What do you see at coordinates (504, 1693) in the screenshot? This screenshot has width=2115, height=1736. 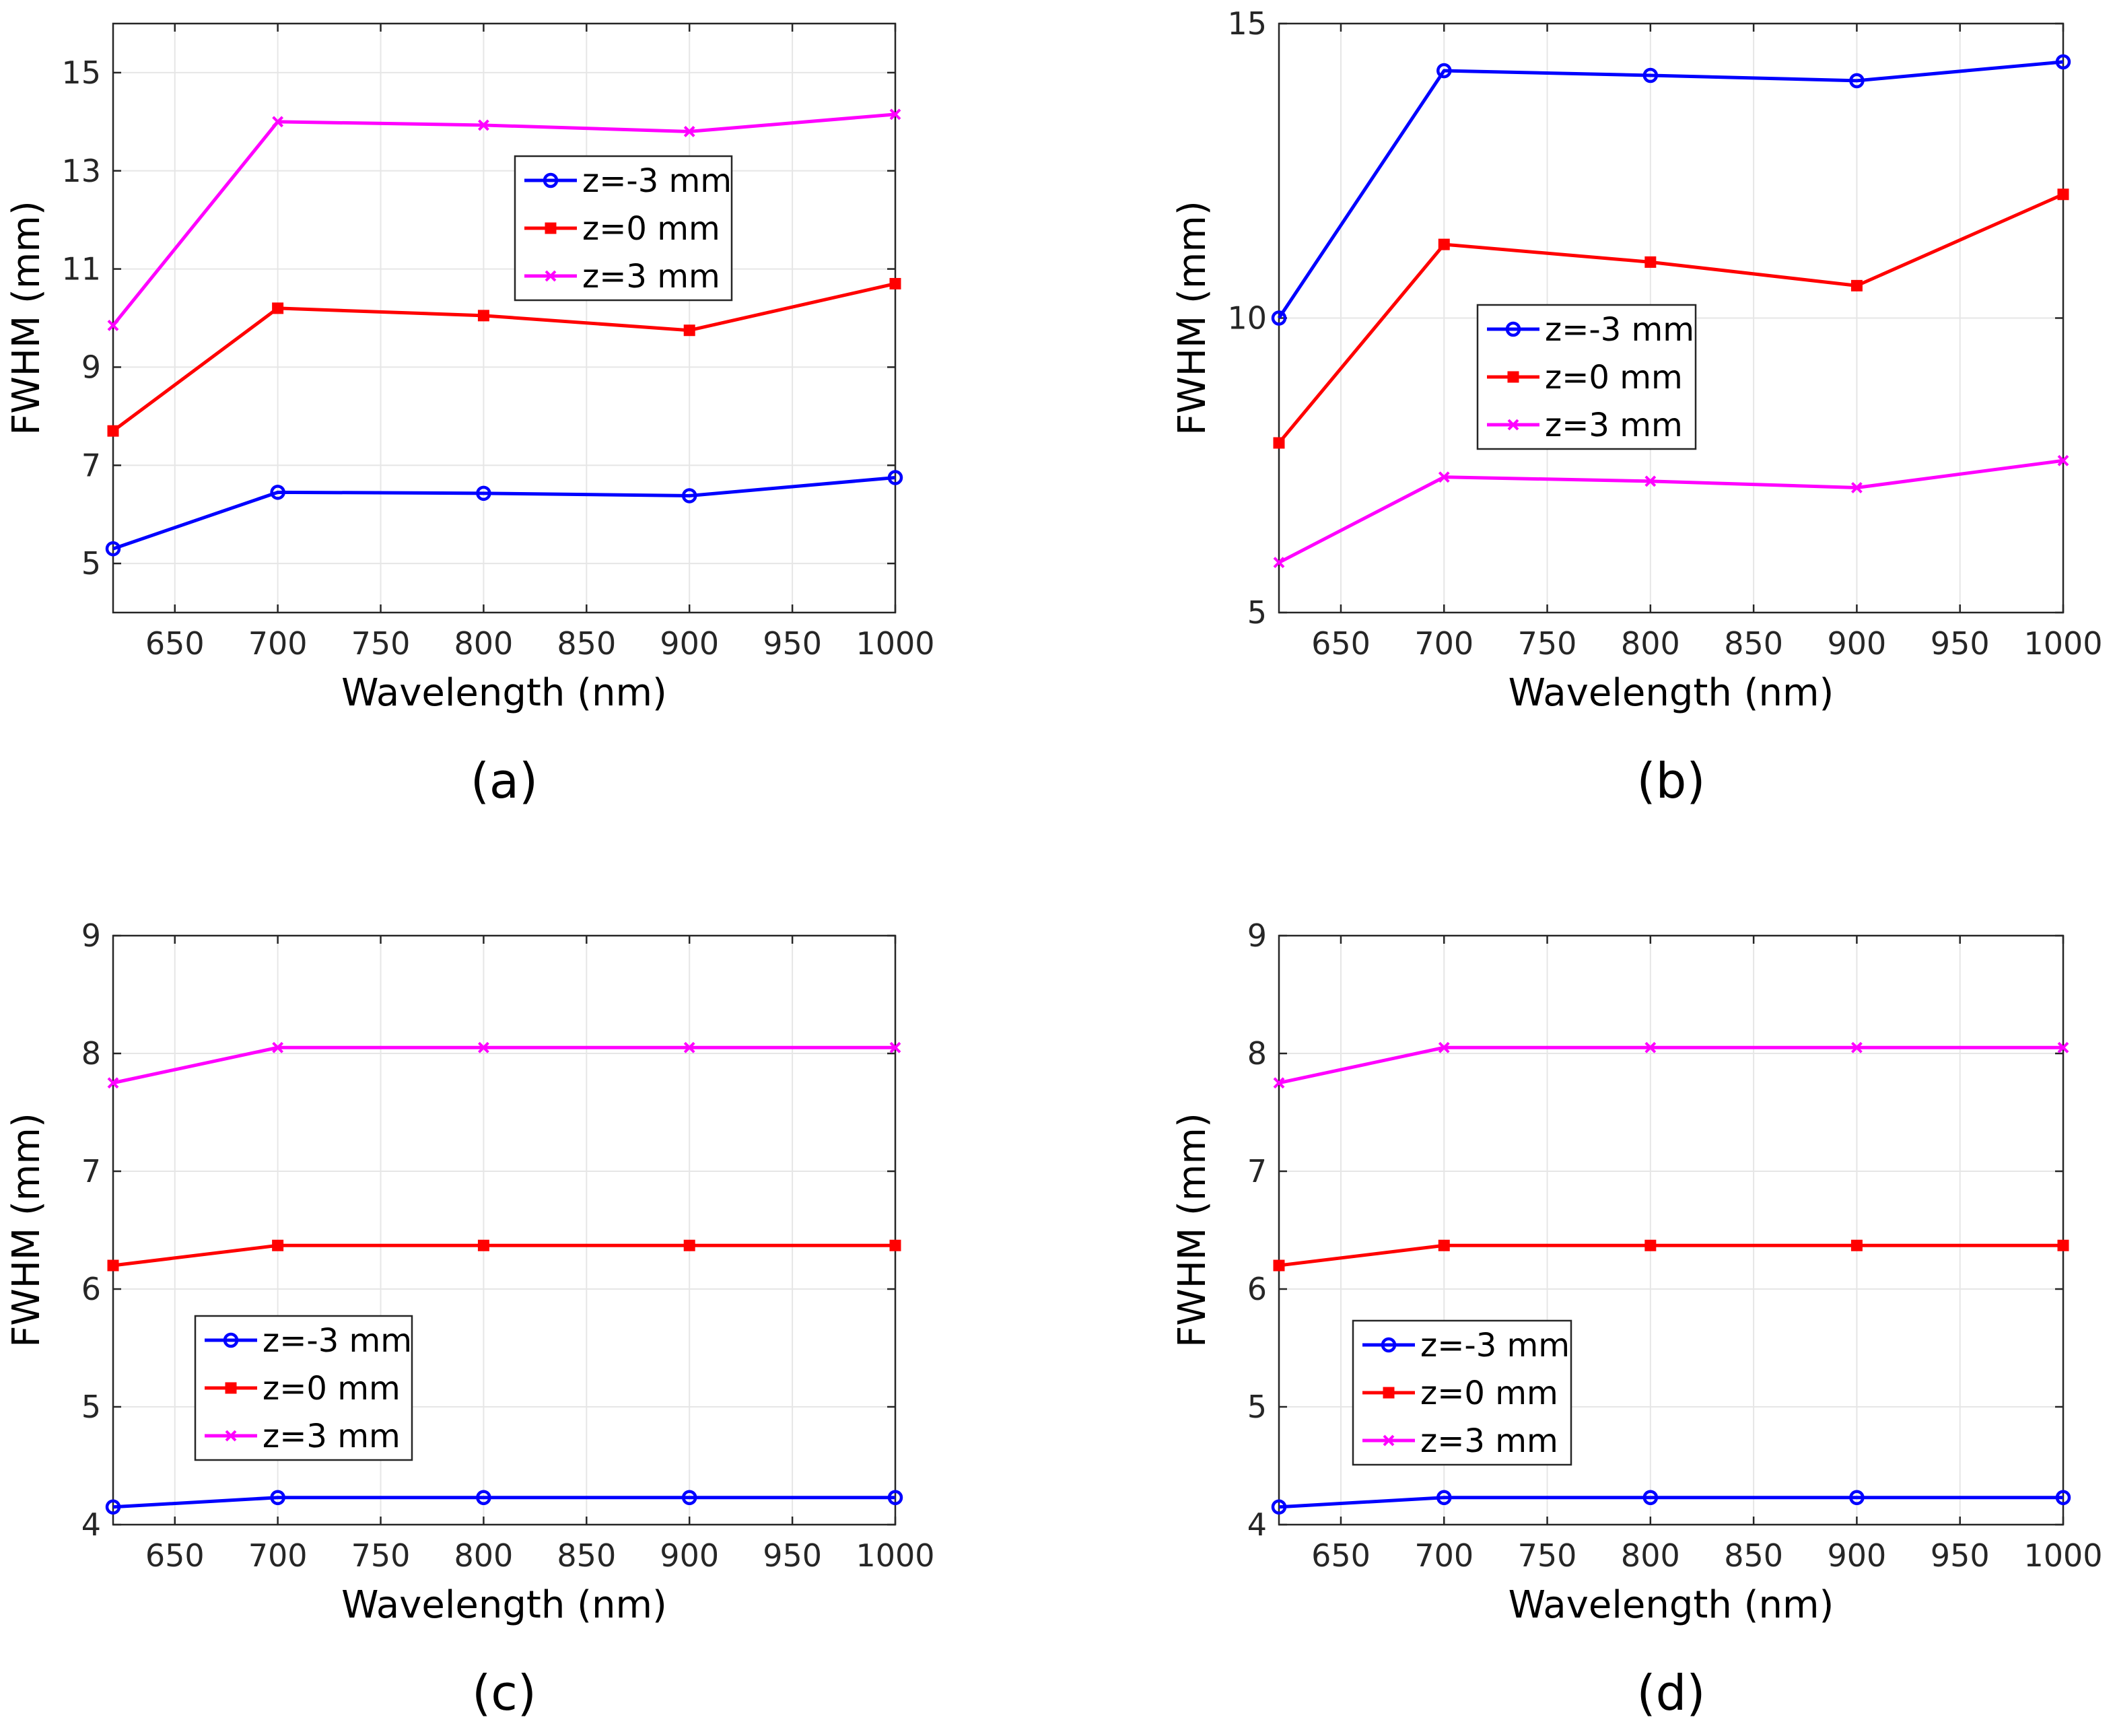 I see `panel-label: (c)` at bounding box center [504, 1693].